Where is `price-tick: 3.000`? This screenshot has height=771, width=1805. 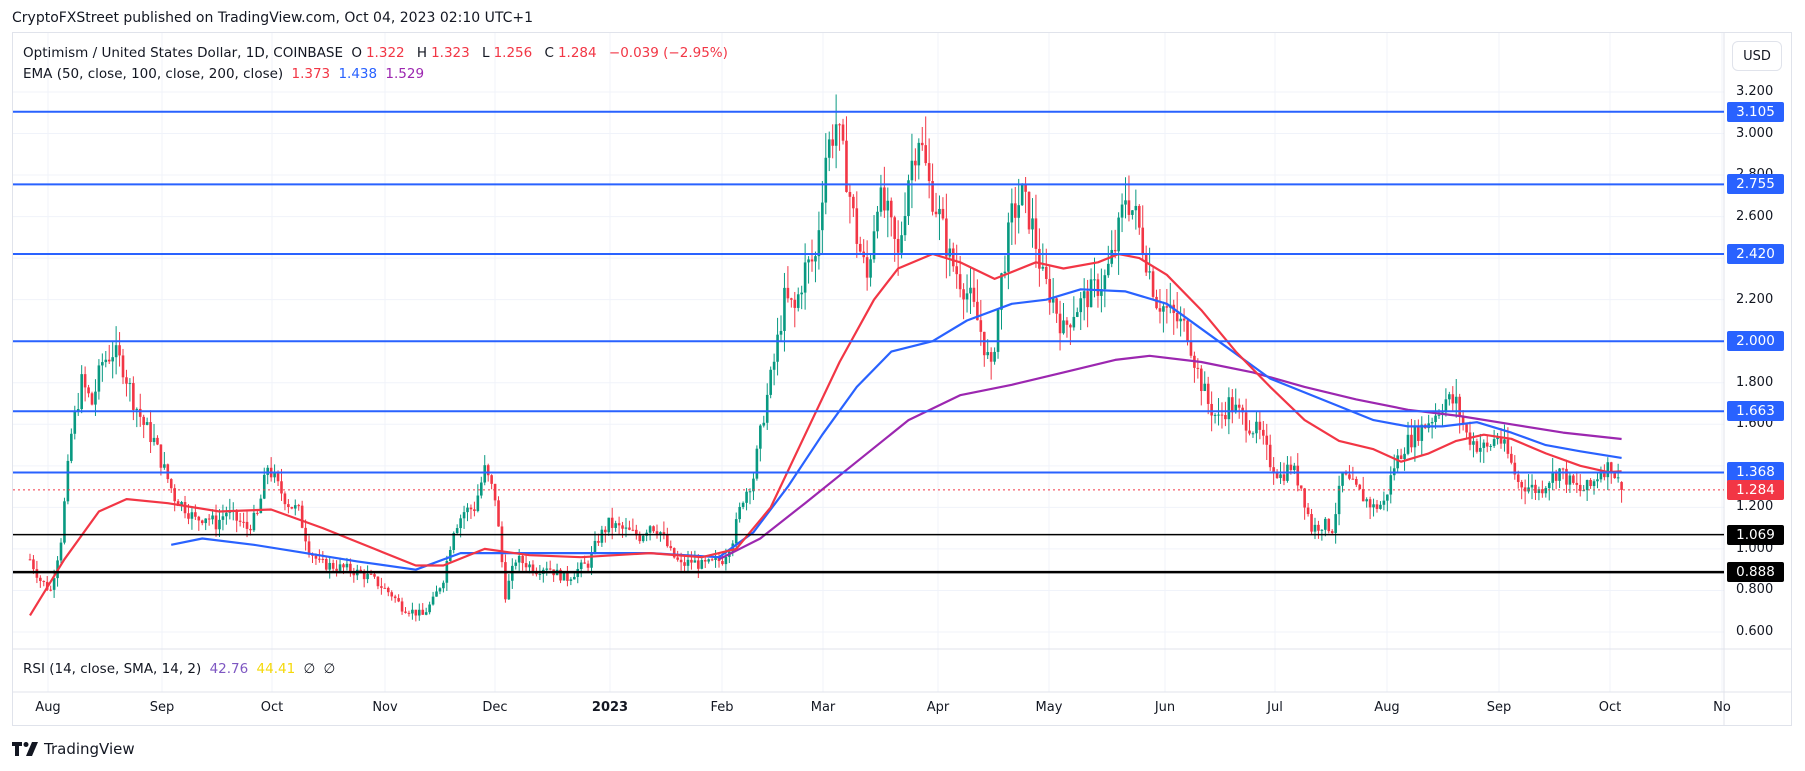
price-tick: 3.000 is located at coordinates (1755, 133).